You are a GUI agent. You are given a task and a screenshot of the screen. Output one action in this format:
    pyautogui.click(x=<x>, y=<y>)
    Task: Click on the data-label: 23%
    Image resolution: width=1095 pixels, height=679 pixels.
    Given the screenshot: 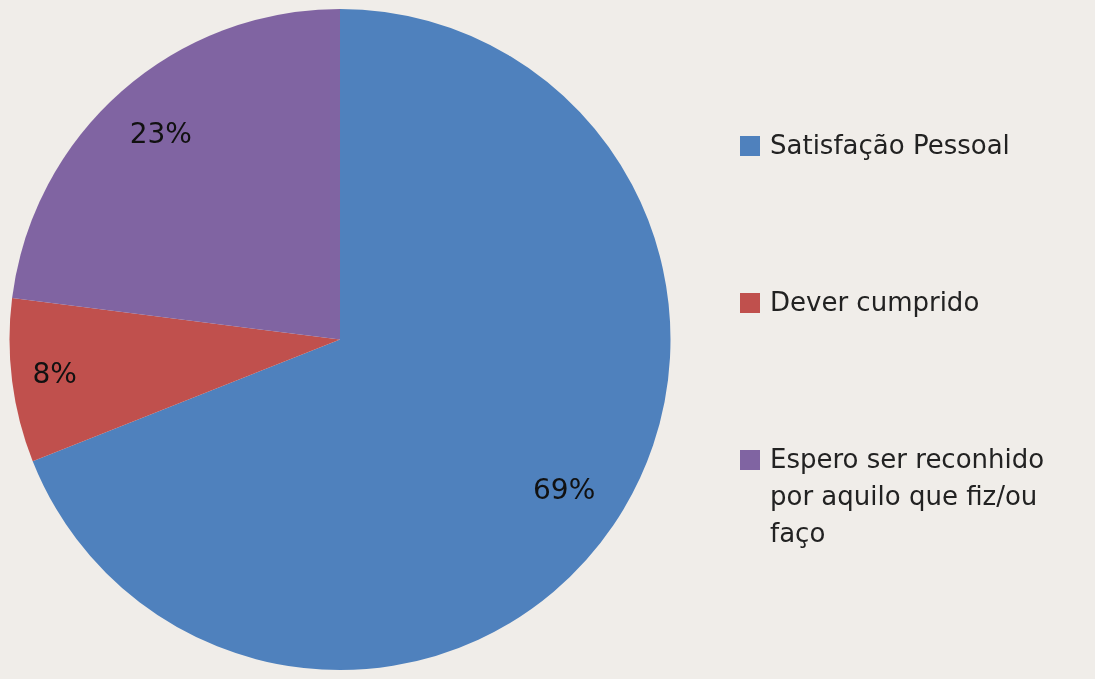 What is the action you would take?
    pyautogui.click(x=160, y=134)
    